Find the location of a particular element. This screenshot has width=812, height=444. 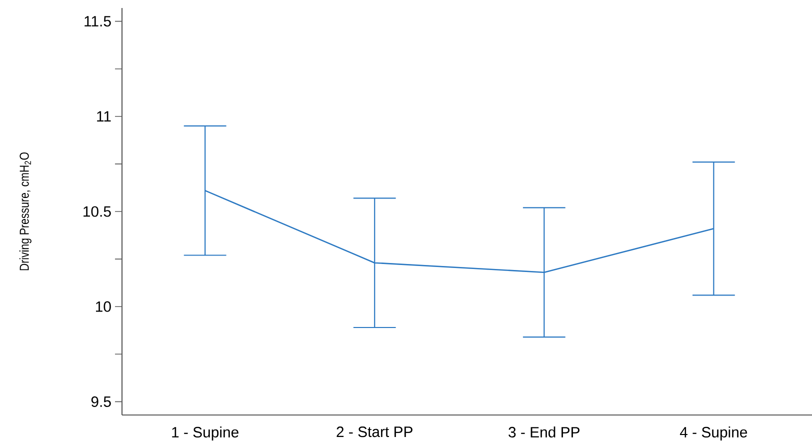

y-tick-label: 11 is located at coordinates (104, 116).